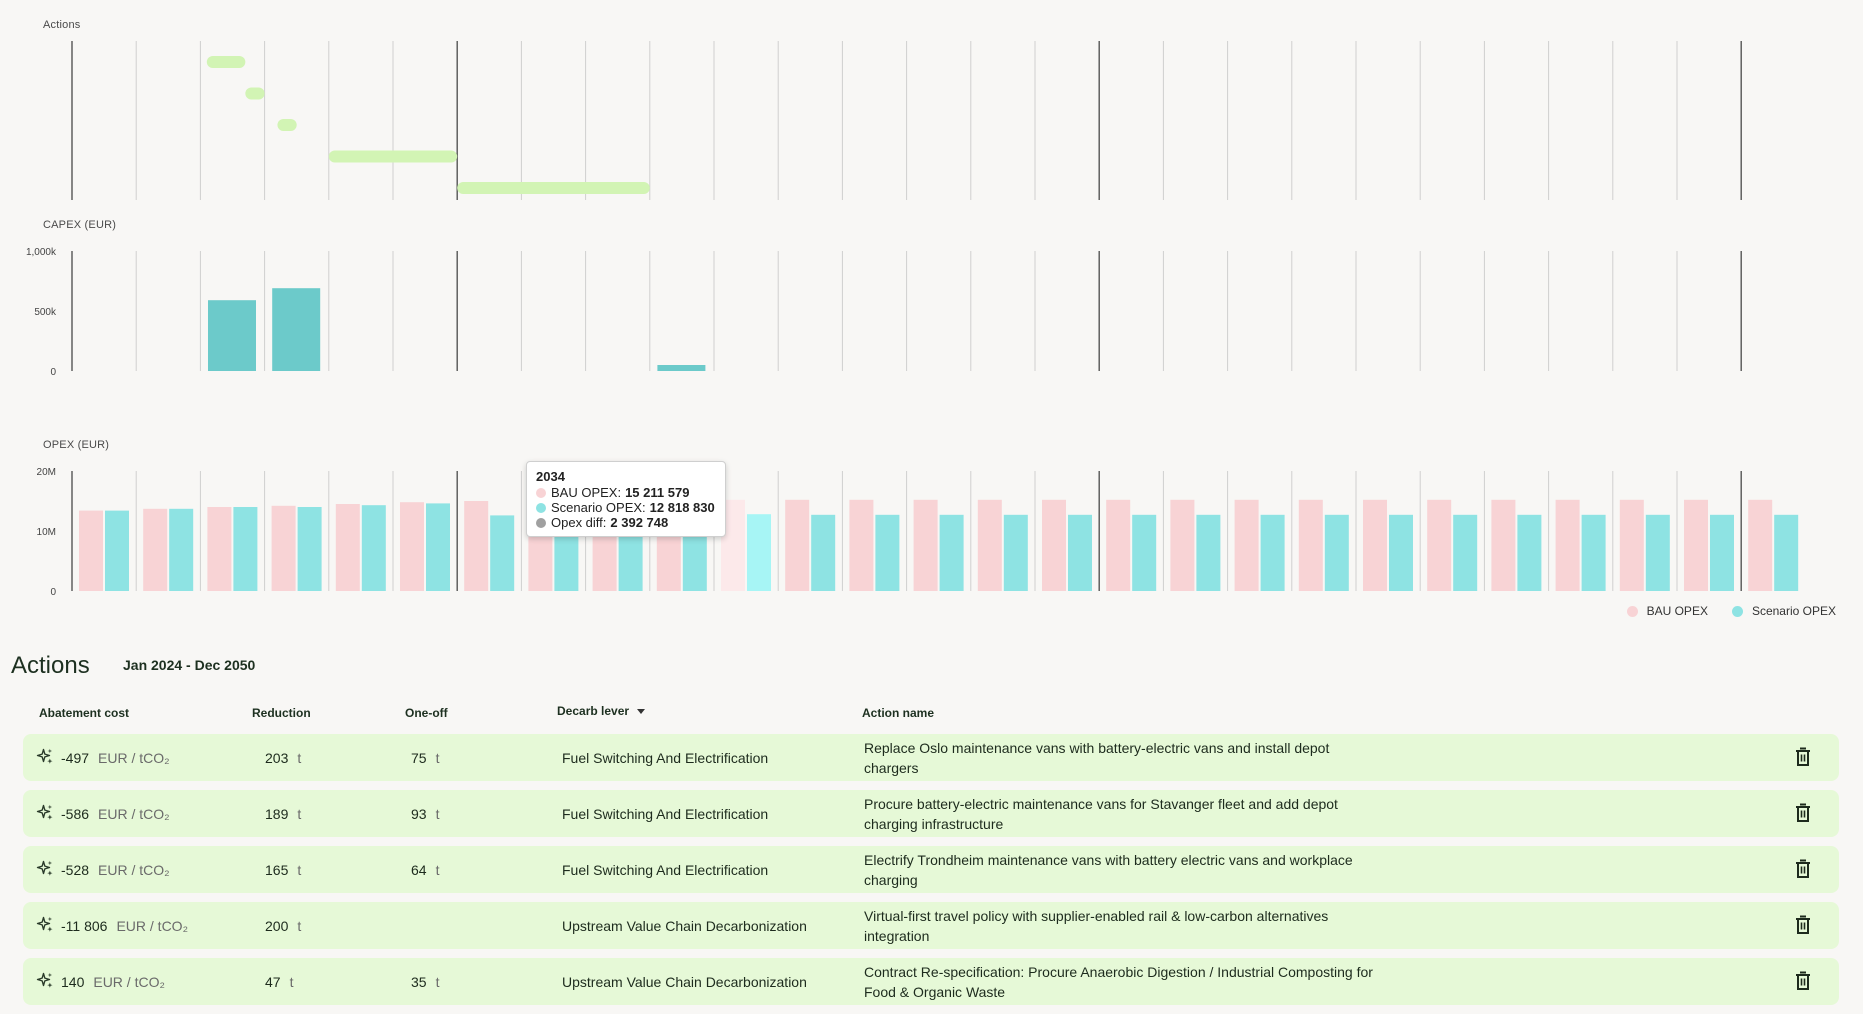 This screenshot has height=1014, width=1863. Describe the element at coordinates (41, 252) in the screenshot. I see `capex-tick-label: 1,000k` at that location.